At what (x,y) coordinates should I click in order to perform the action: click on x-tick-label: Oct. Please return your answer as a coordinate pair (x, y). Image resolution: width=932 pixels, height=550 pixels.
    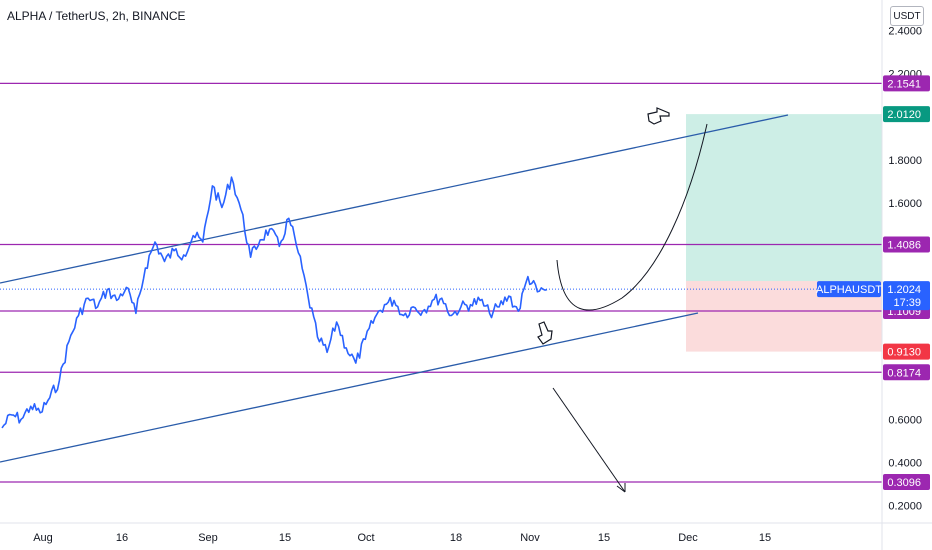
    Looking at the image, I should click on (365, 538).